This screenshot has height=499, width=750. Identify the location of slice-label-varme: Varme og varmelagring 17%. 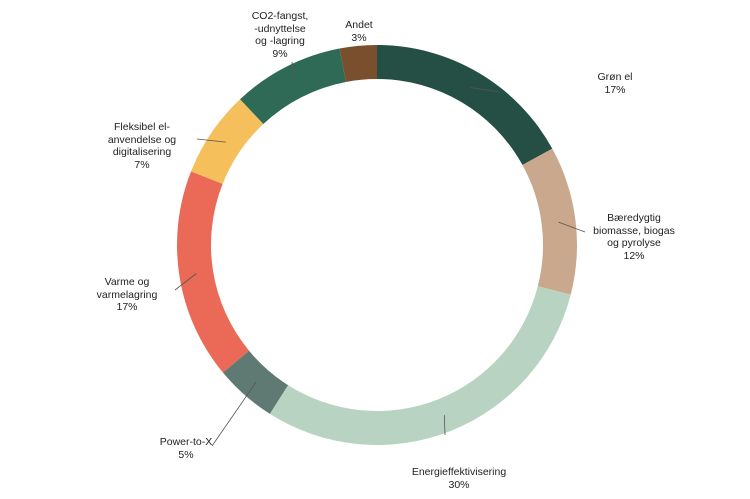
(127, 294).